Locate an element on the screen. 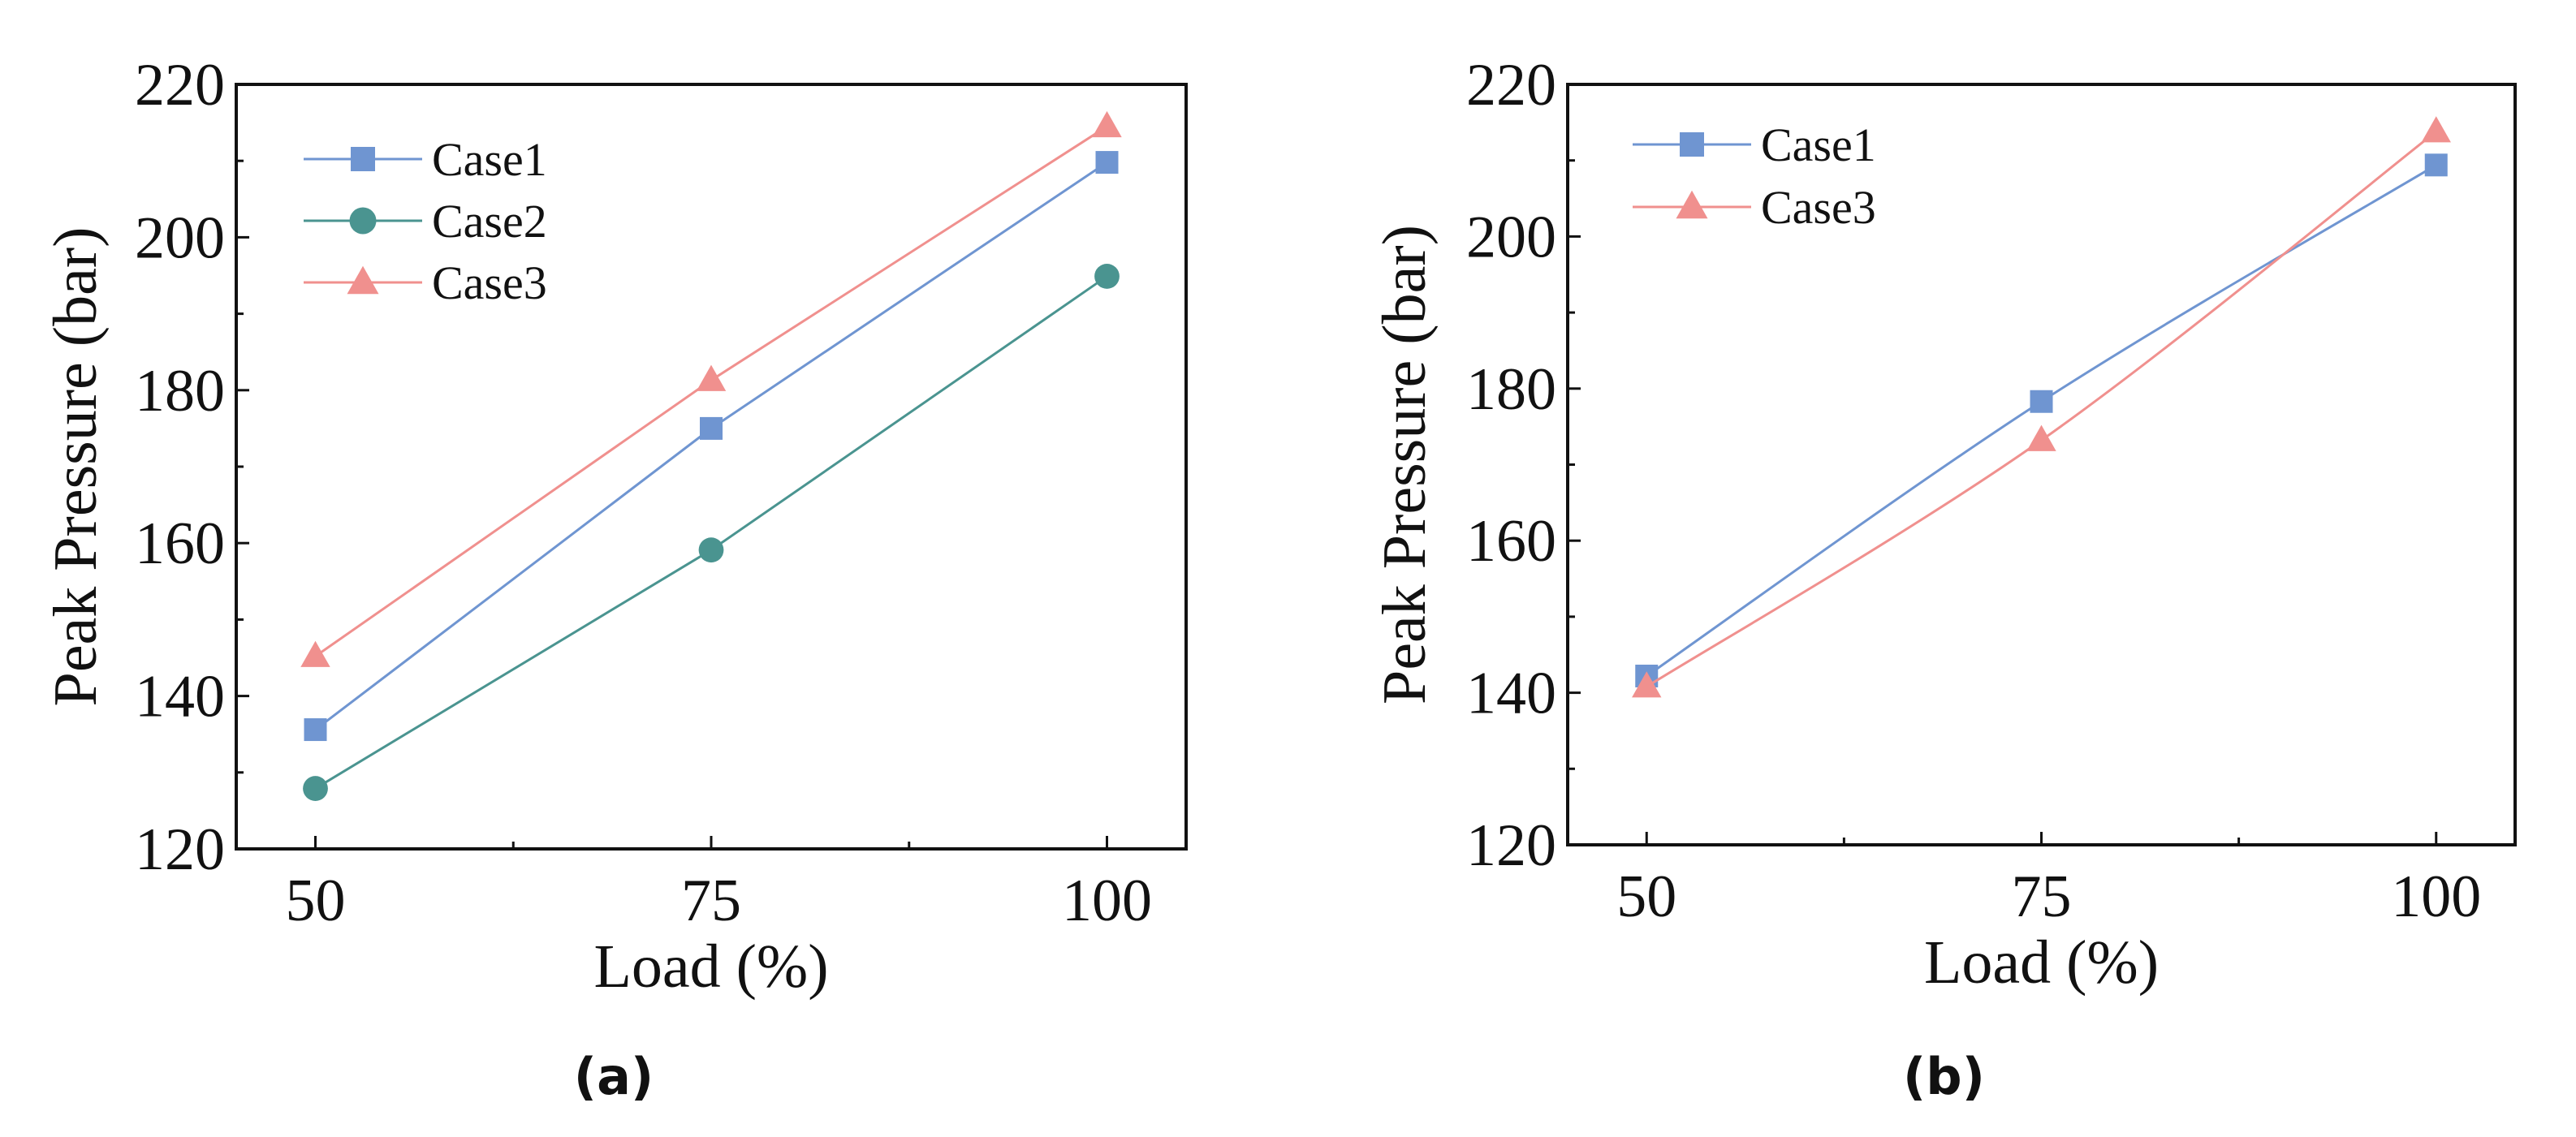 The image size is (2576, 1137). series-line-case1 is located at coordinates (2041, 421).